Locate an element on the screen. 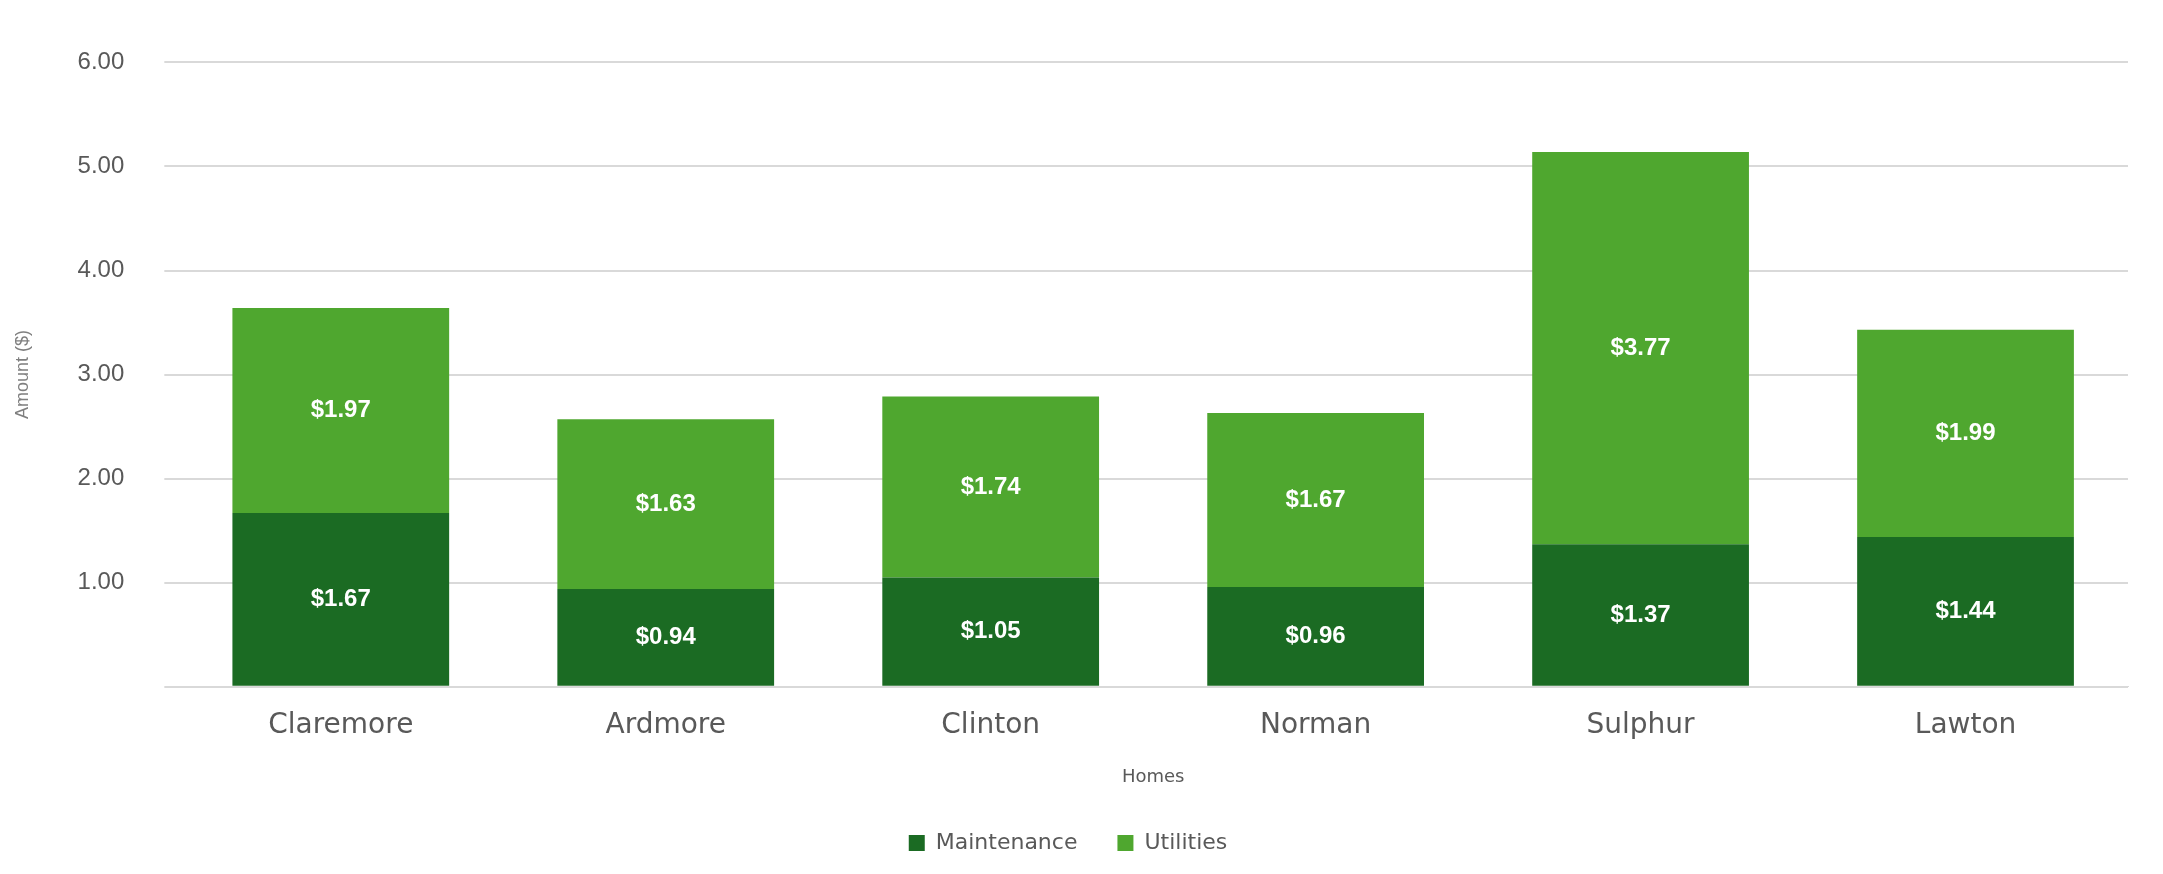 The height and width of the screenshot is (874, 2163). data-label: $3.77 is located at coordinates (1640, 346).